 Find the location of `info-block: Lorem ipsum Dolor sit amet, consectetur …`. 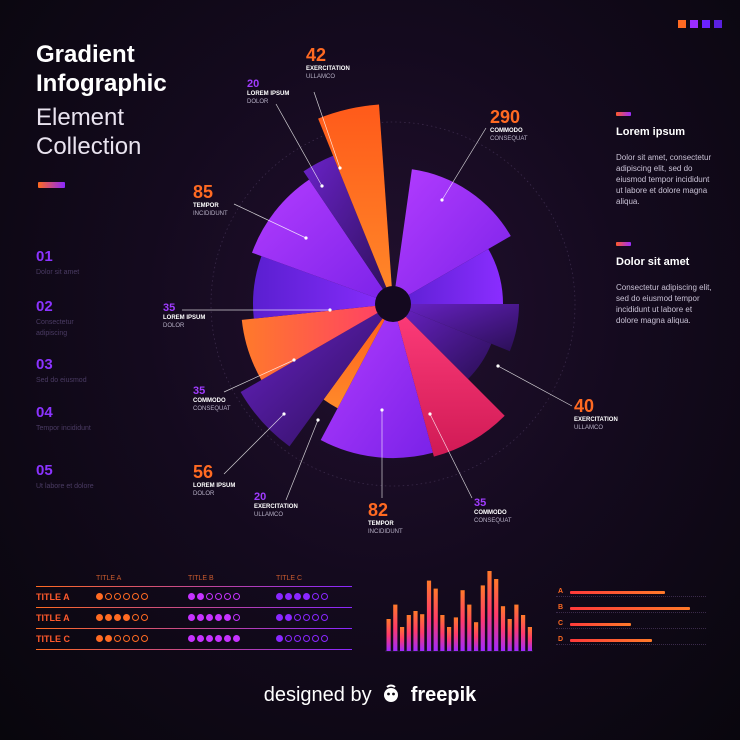

info-block: Lorem ipsum Dolor sit amet, consectetur … is located at coordinates (666, 159).